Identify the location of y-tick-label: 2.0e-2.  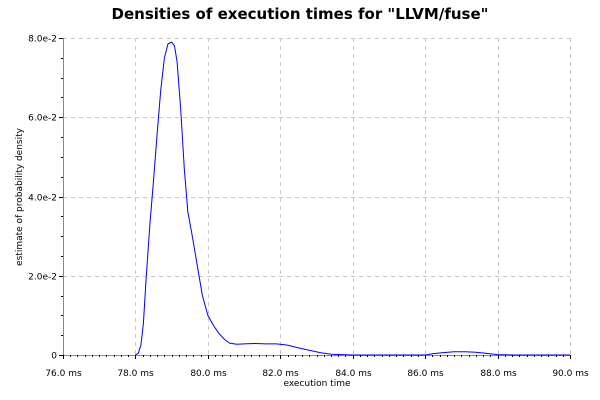
(42, 278).